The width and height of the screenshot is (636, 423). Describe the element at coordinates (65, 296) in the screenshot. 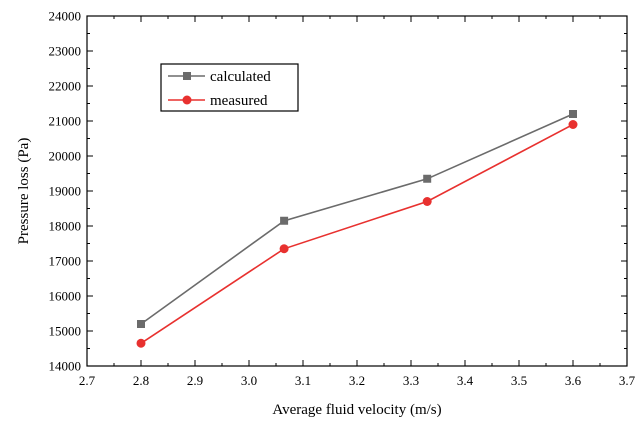

I see `y-tick-label: 16000` at that location.